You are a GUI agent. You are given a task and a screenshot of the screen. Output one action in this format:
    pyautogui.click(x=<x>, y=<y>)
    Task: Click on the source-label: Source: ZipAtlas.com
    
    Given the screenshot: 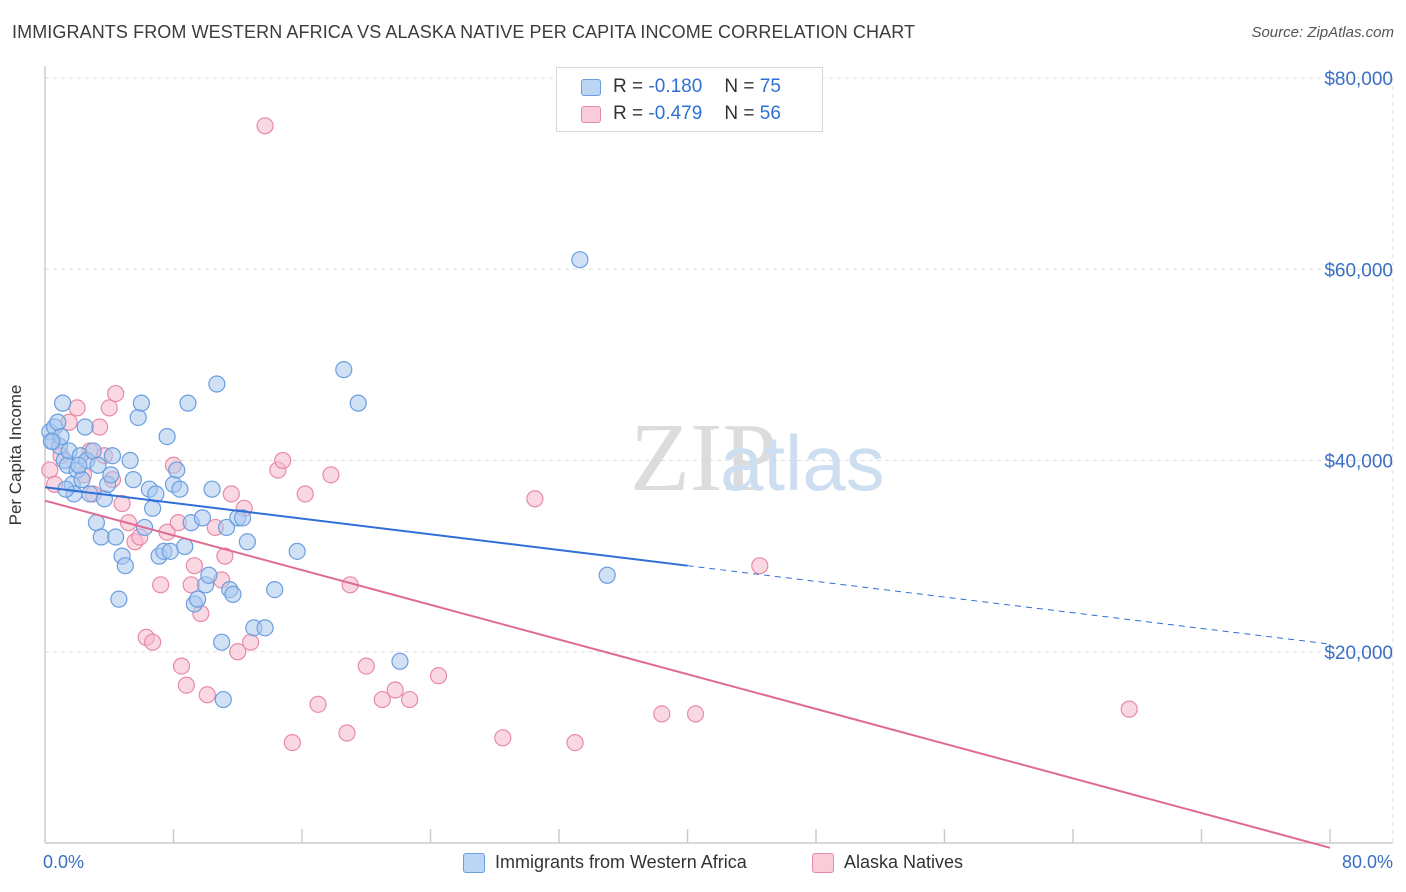 What is the action you would take?
    pyautogui.click(x=1322, y=32)
    